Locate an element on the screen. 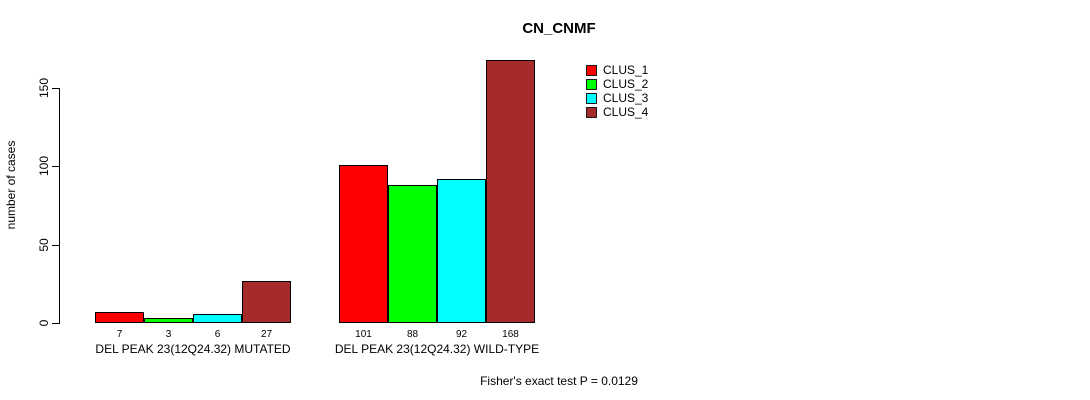 The height and width of the screenshot is (400, 1090). bar-value-label: 88 is located at coordinates (412, 334).